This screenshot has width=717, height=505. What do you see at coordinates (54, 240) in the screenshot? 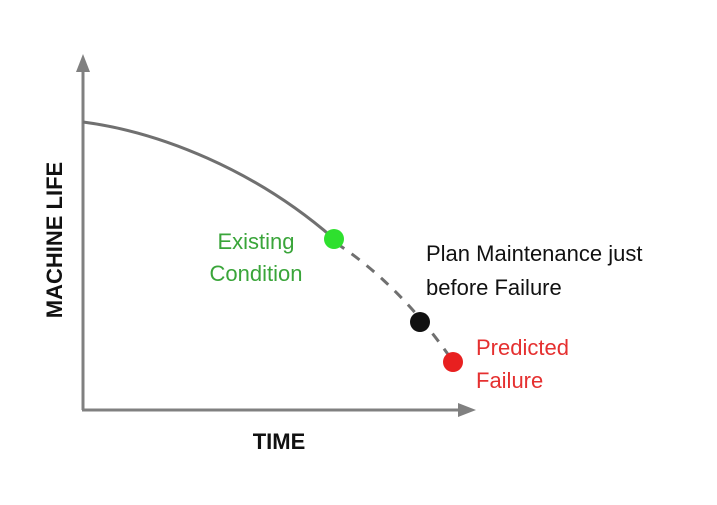
I see `y-axis-title: MACHINE LIFE` at bounding box center [54, 240].